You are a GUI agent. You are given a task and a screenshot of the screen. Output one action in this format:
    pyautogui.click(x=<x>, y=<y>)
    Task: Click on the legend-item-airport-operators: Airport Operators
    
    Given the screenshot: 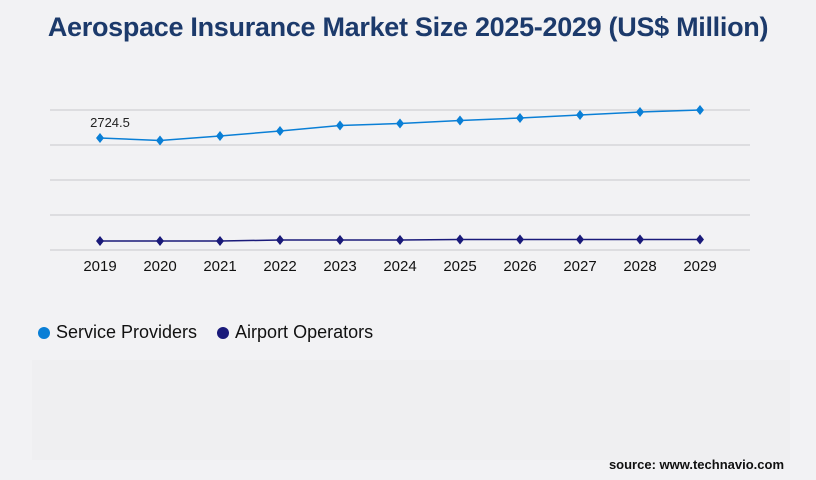 What is the action you would take?
    pyautogui.click(x=295, y=332)
    